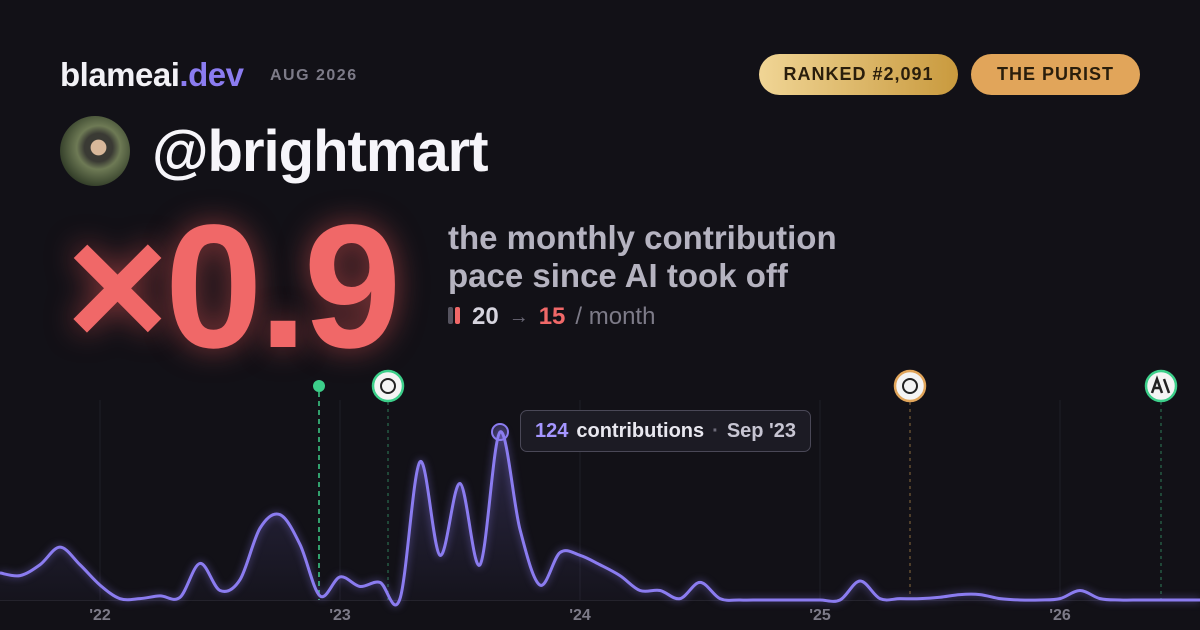  Describe the element at coordinates (640, 430) in the screenshot. I see `tooltip-label: contributions` at that location.